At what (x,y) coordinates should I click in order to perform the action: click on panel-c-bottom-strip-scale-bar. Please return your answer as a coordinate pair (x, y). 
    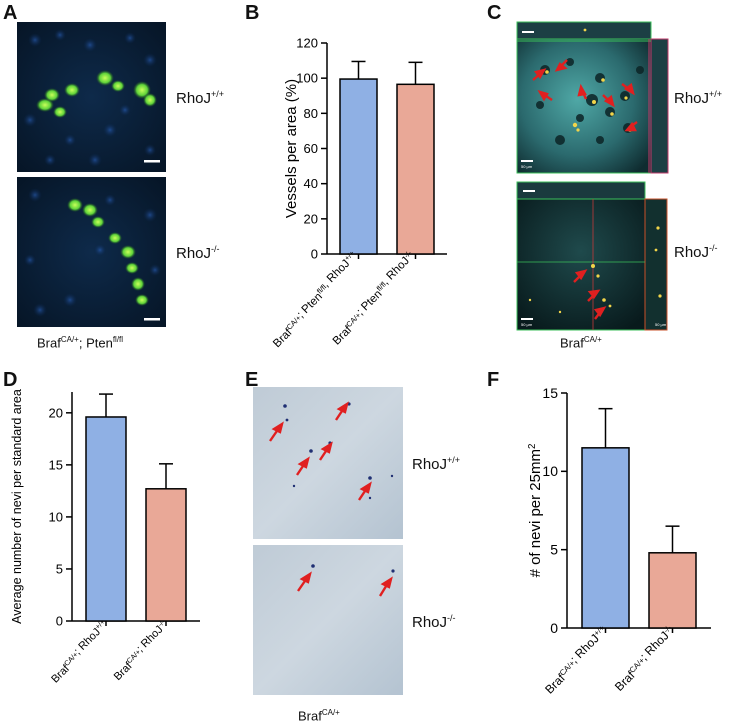
    Looking at the image, I should click on (529, 191).